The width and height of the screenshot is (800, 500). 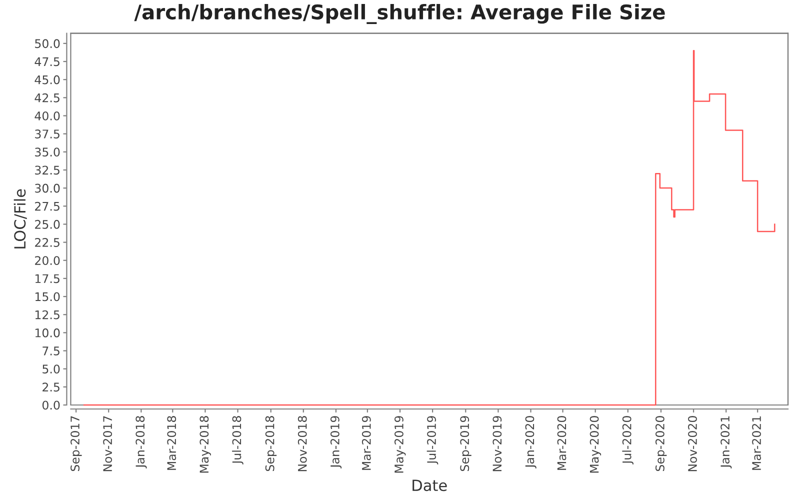 I want to click on x-tick-label: Sep-2017, so click(x=76, y=444).